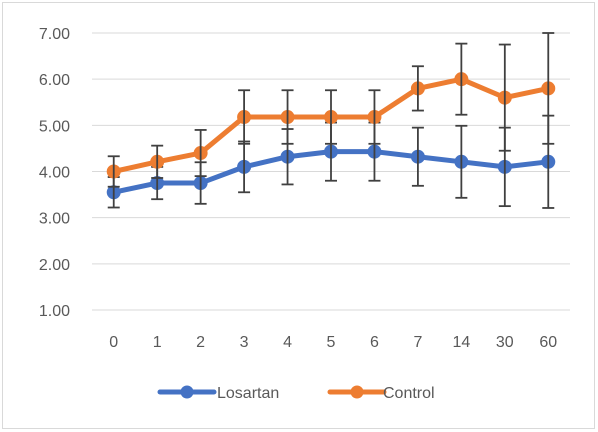 Image resolution: width=598 pixels, height=432 pixels. Describe the element at coordinates (461, 342) in the screenshot. I see `x-tick-label: 14` at that location.